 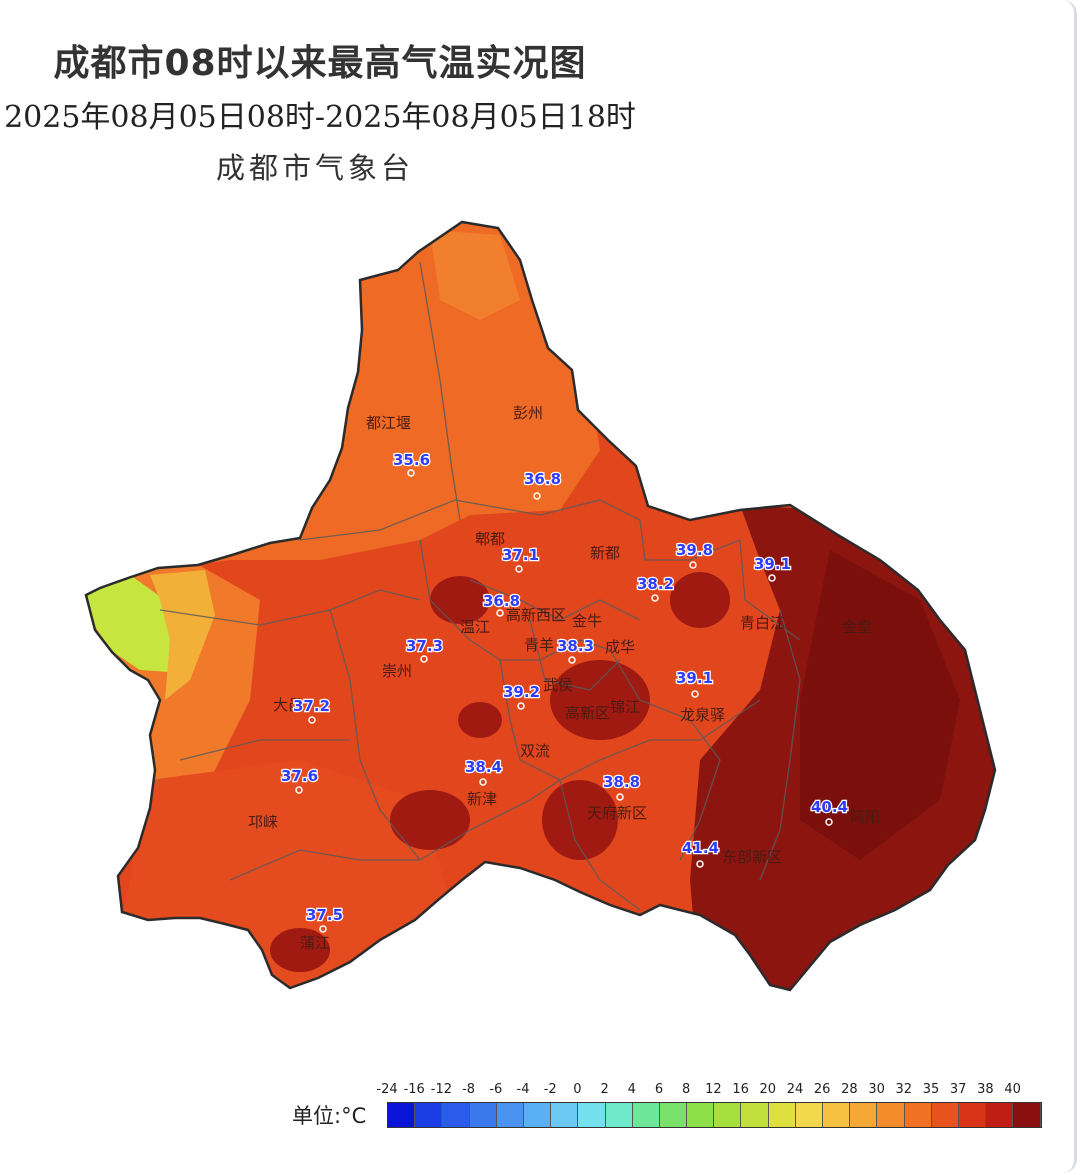 I want to click on station-temperature: 37.2, so click(x=311, y=706).